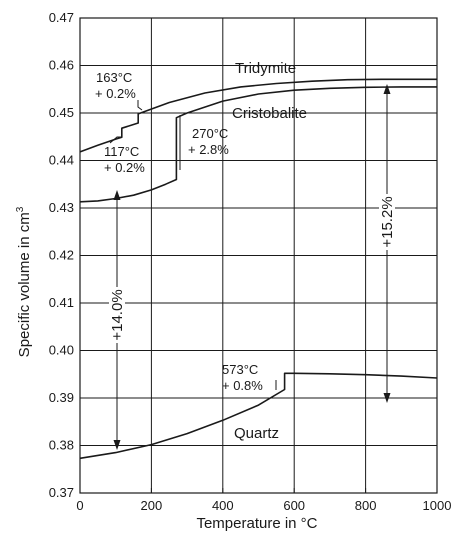 This screenshot has height=535, width=451. I want to click on transition-117c-change: + 0.2%, so click(124, 167).